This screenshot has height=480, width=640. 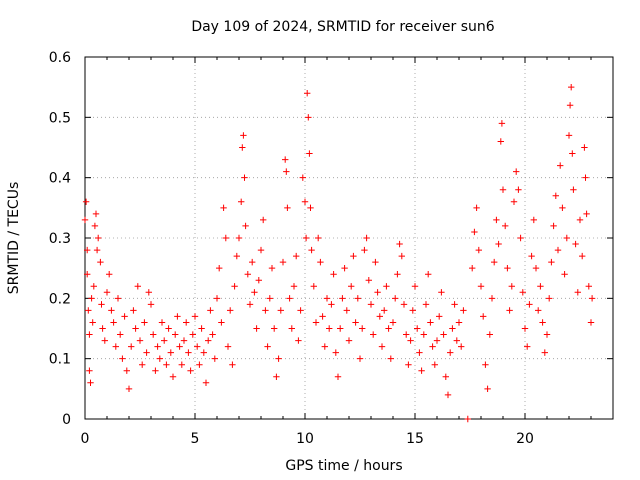 What do you see at coordinates (60, 118) in the screenshot?
I see `y-tick-label: 0.5` at bounding box center [60, 118].